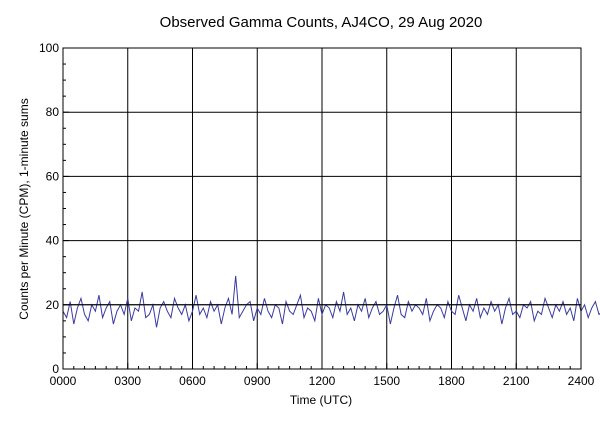  I want to click on x-tick-label: 0300, so click(127, 381).